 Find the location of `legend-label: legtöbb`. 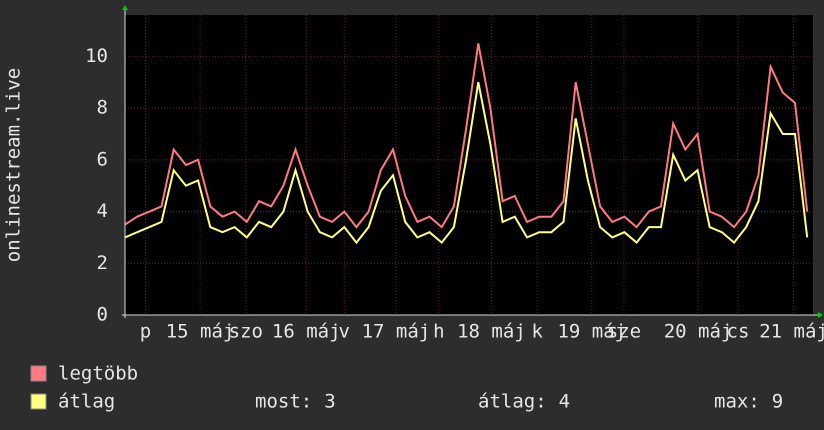

legend-label: legtöbb is located at coordinates (98, 374).